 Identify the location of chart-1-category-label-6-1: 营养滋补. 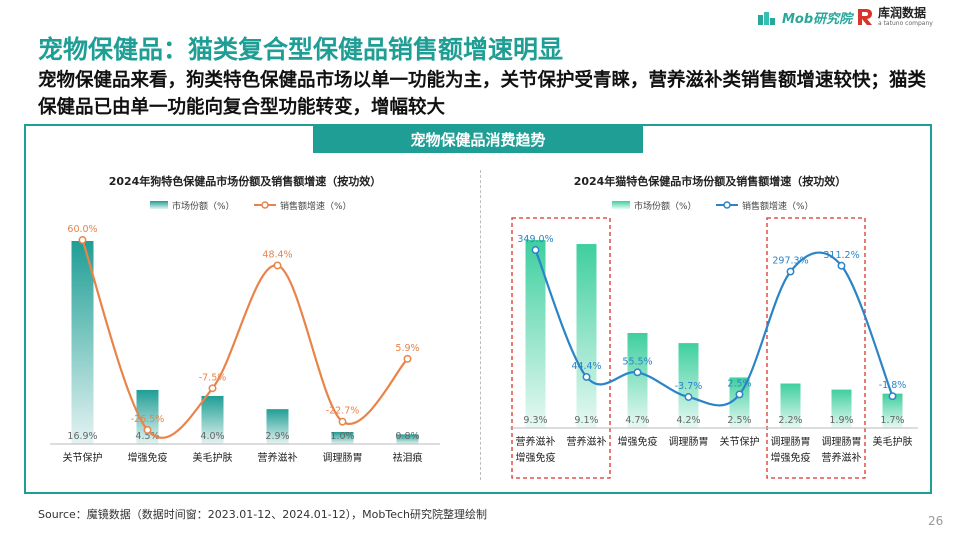
(842, 457).